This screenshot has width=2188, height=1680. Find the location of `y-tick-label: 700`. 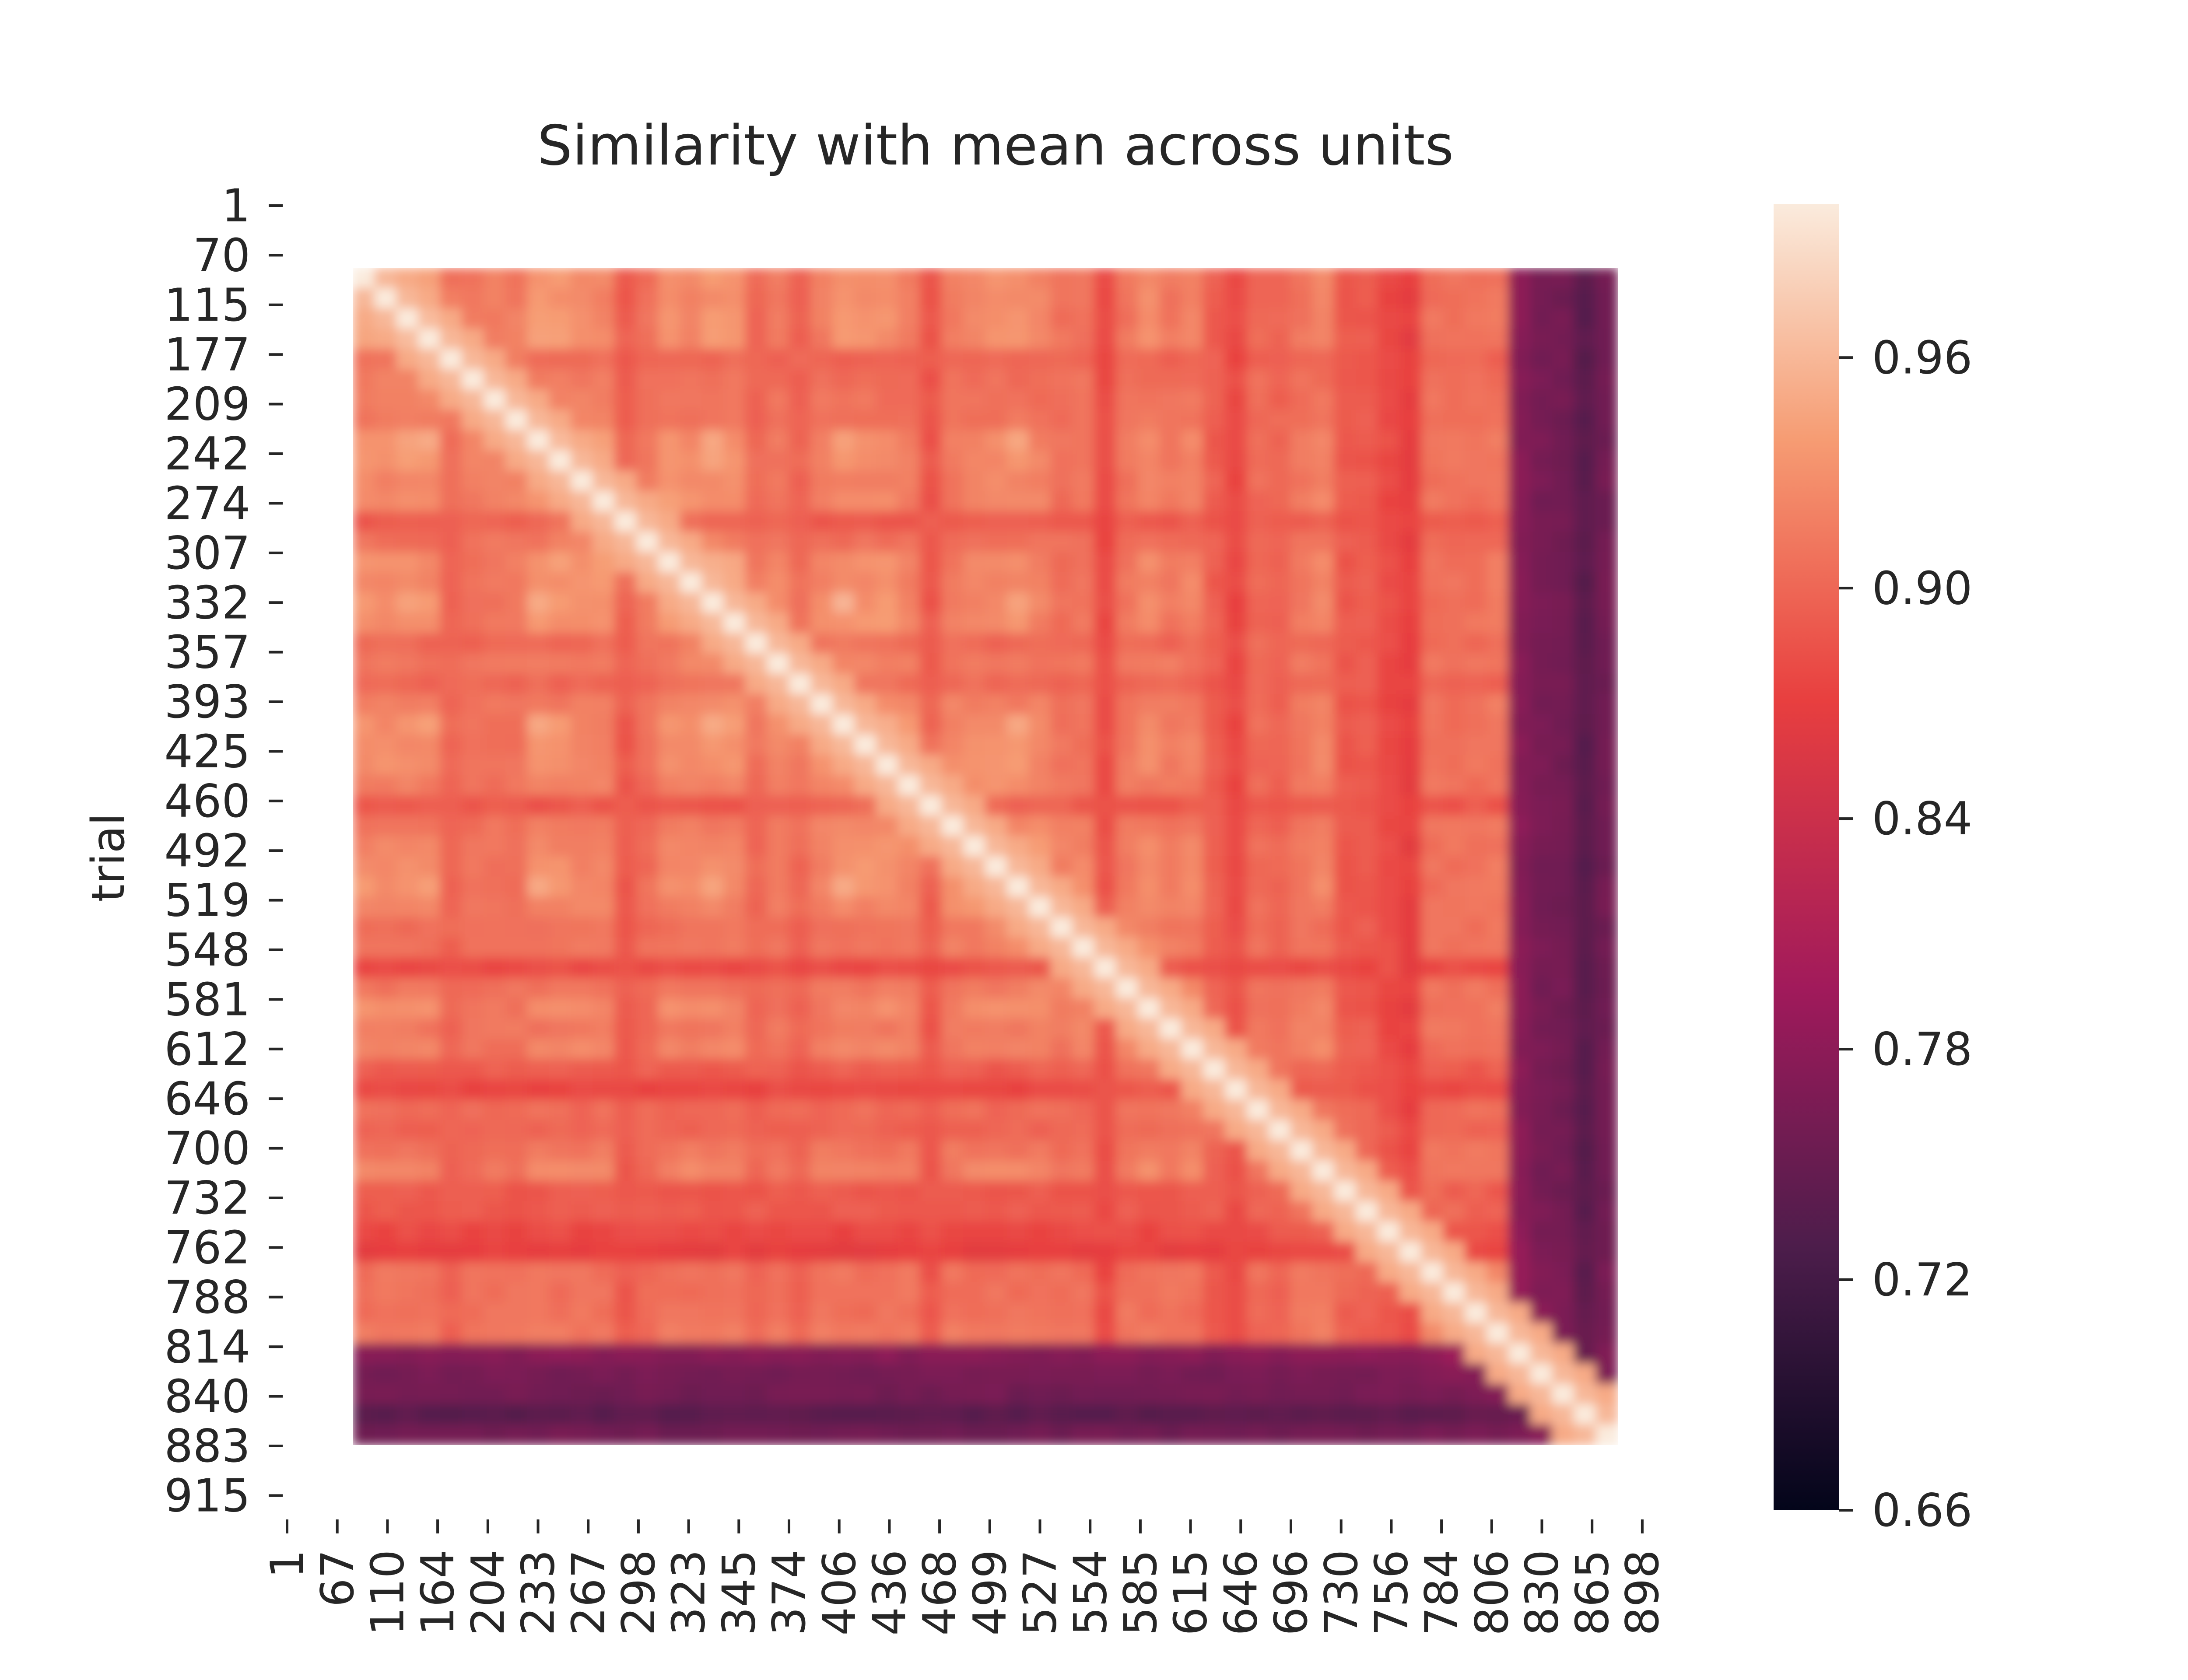

y-tick-label: 700 is located at coordinates (207, 1149).